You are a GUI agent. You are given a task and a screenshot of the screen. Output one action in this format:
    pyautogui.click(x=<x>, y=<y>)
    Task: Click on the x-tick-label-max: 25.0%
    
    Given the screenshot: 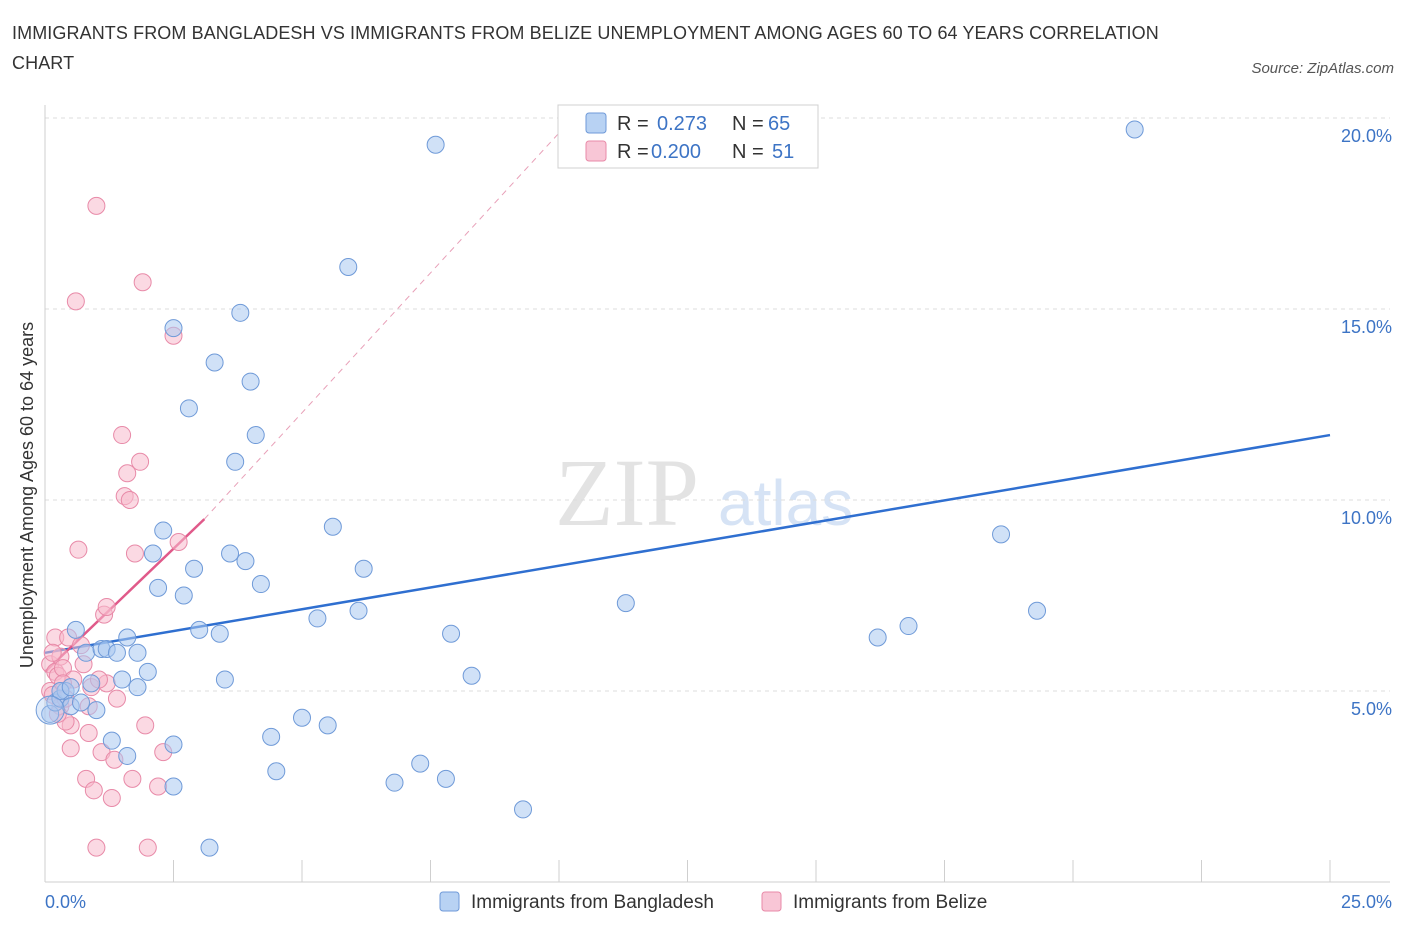 What is the action you would take?
    pyautogui.click(x=1366, y=902)
    